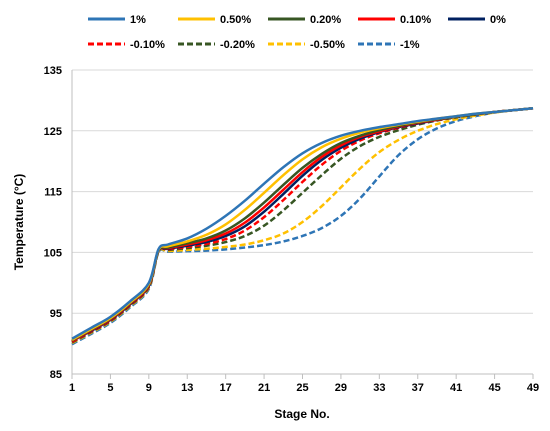  What do you see at coordinates (237, 45) in the screenshot?
I see `legend-label: -0.20%` at bounding box center [237, 45].